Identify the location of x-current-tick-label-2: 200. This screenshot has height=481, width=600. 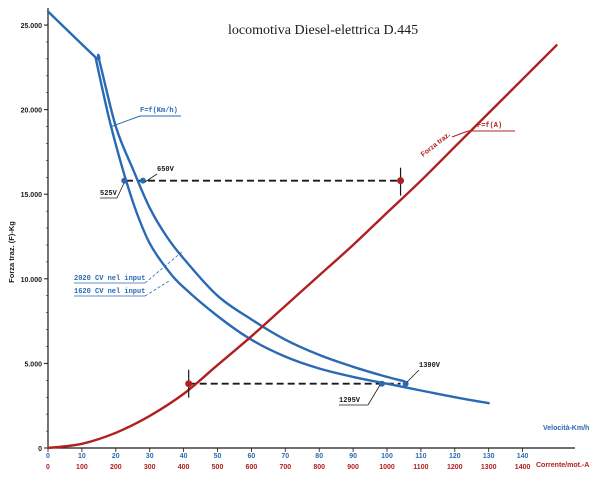
(116, 467).